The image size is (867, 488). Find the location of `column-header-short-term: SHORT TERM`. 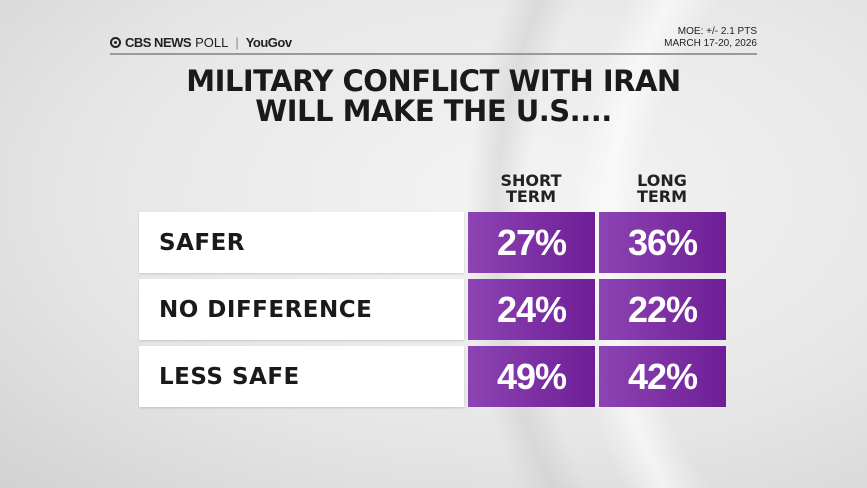

column-header-short-term: SHORT TERM is located at coordinates (531, 189).